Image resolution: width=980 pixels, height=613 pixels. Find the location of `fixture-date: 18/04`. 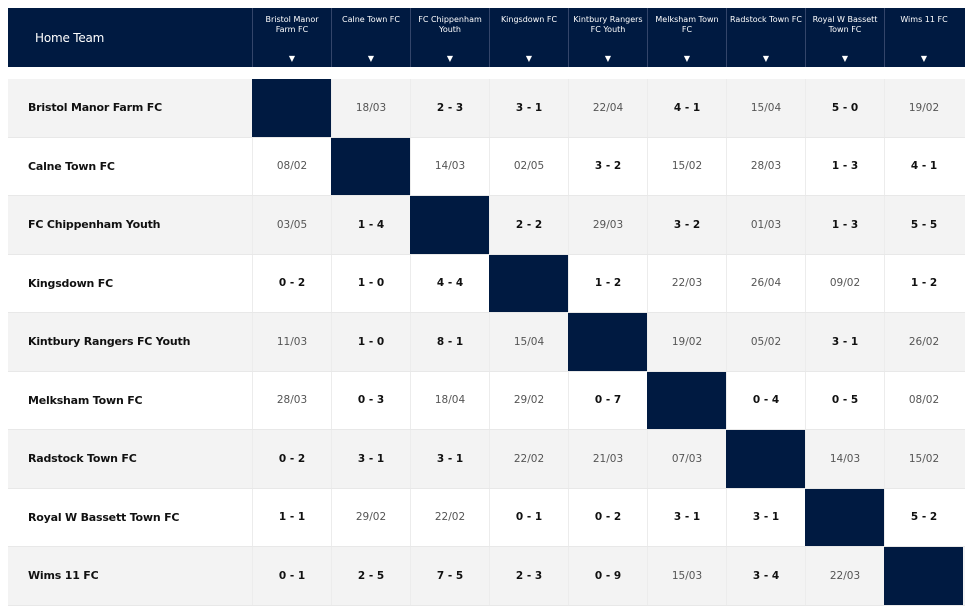

fixture-date: 18/04 is located at coordinates (449, 400).